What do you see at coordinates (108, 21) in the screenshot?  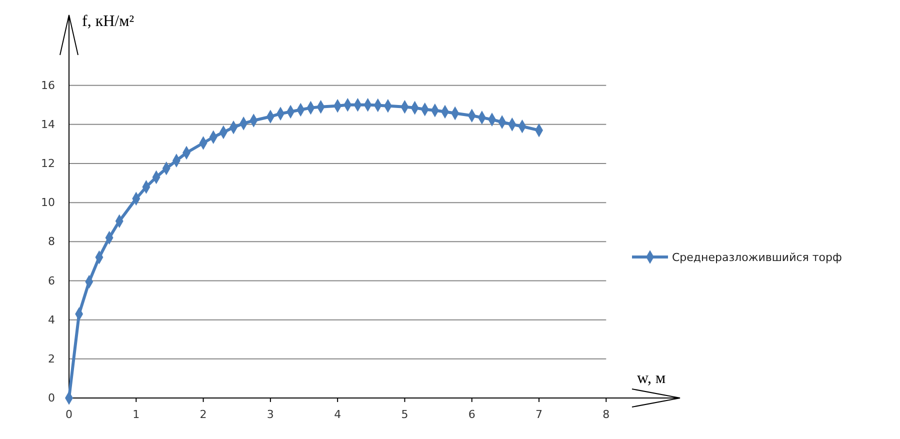 I see `y-axis-title: f, кН/м²` at bounding box center [108, 21].